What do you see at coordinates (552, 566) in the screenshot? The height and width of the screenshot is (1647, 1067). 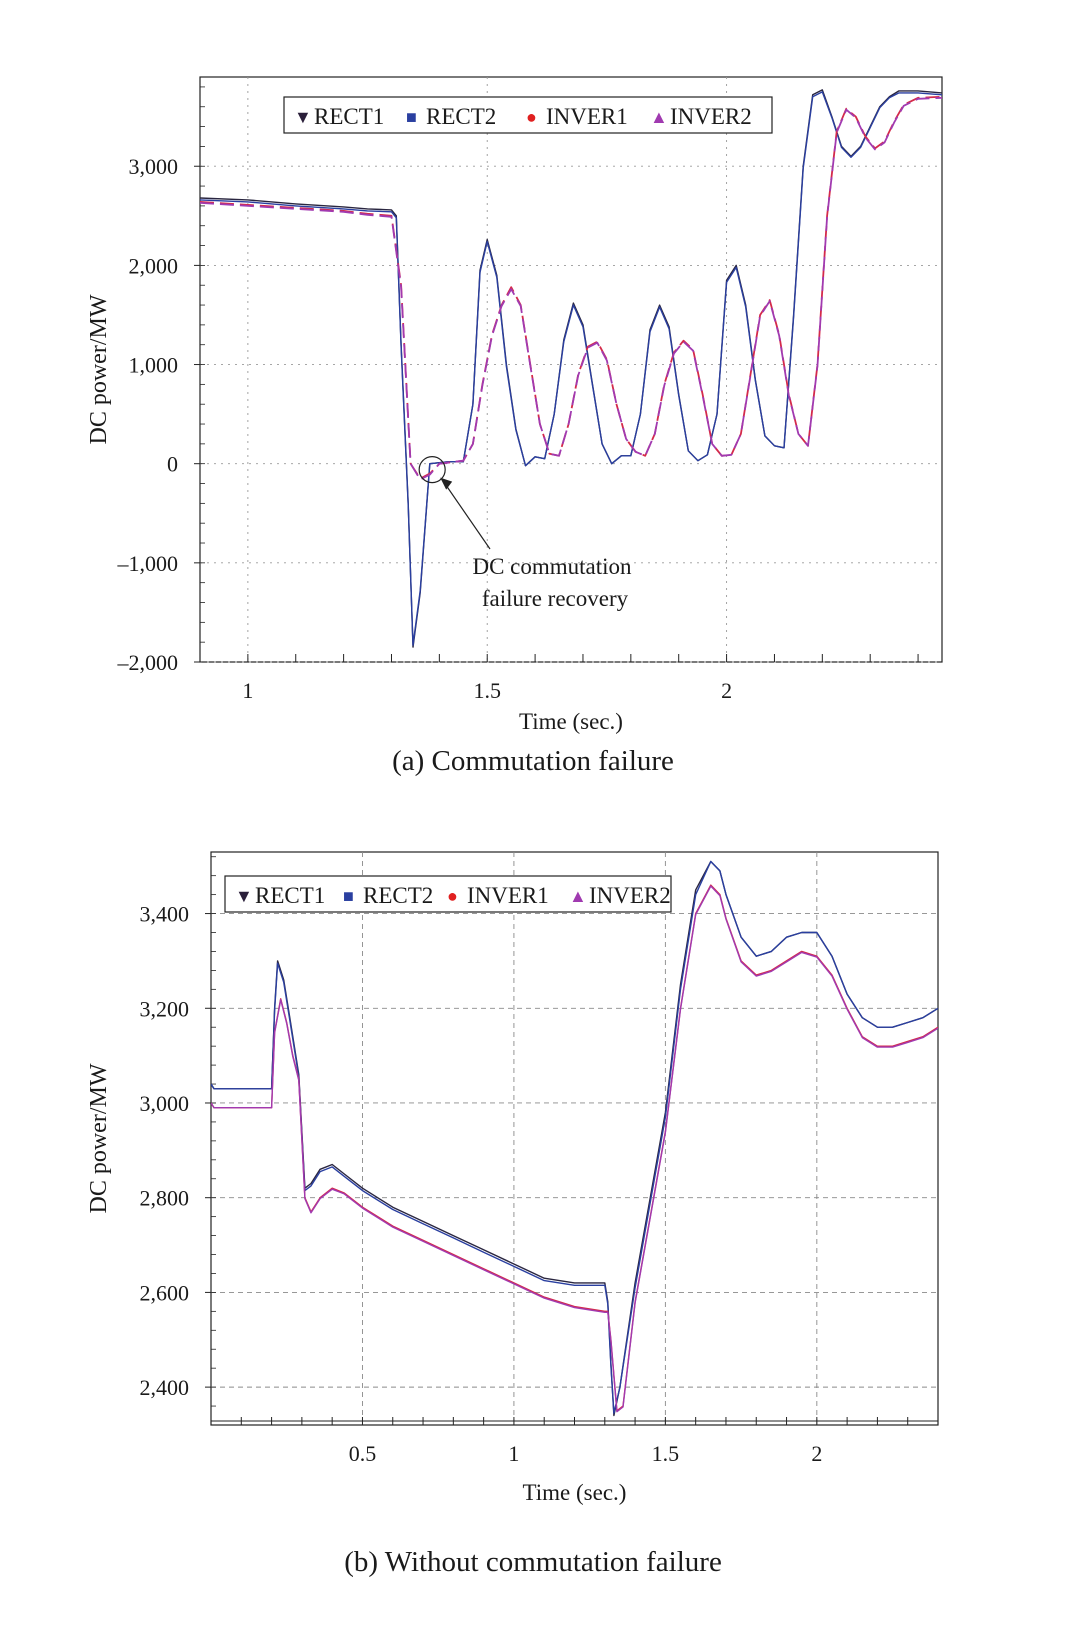 I see `annotation-text-line1: DC commutation` at bounding box center [552, 566].